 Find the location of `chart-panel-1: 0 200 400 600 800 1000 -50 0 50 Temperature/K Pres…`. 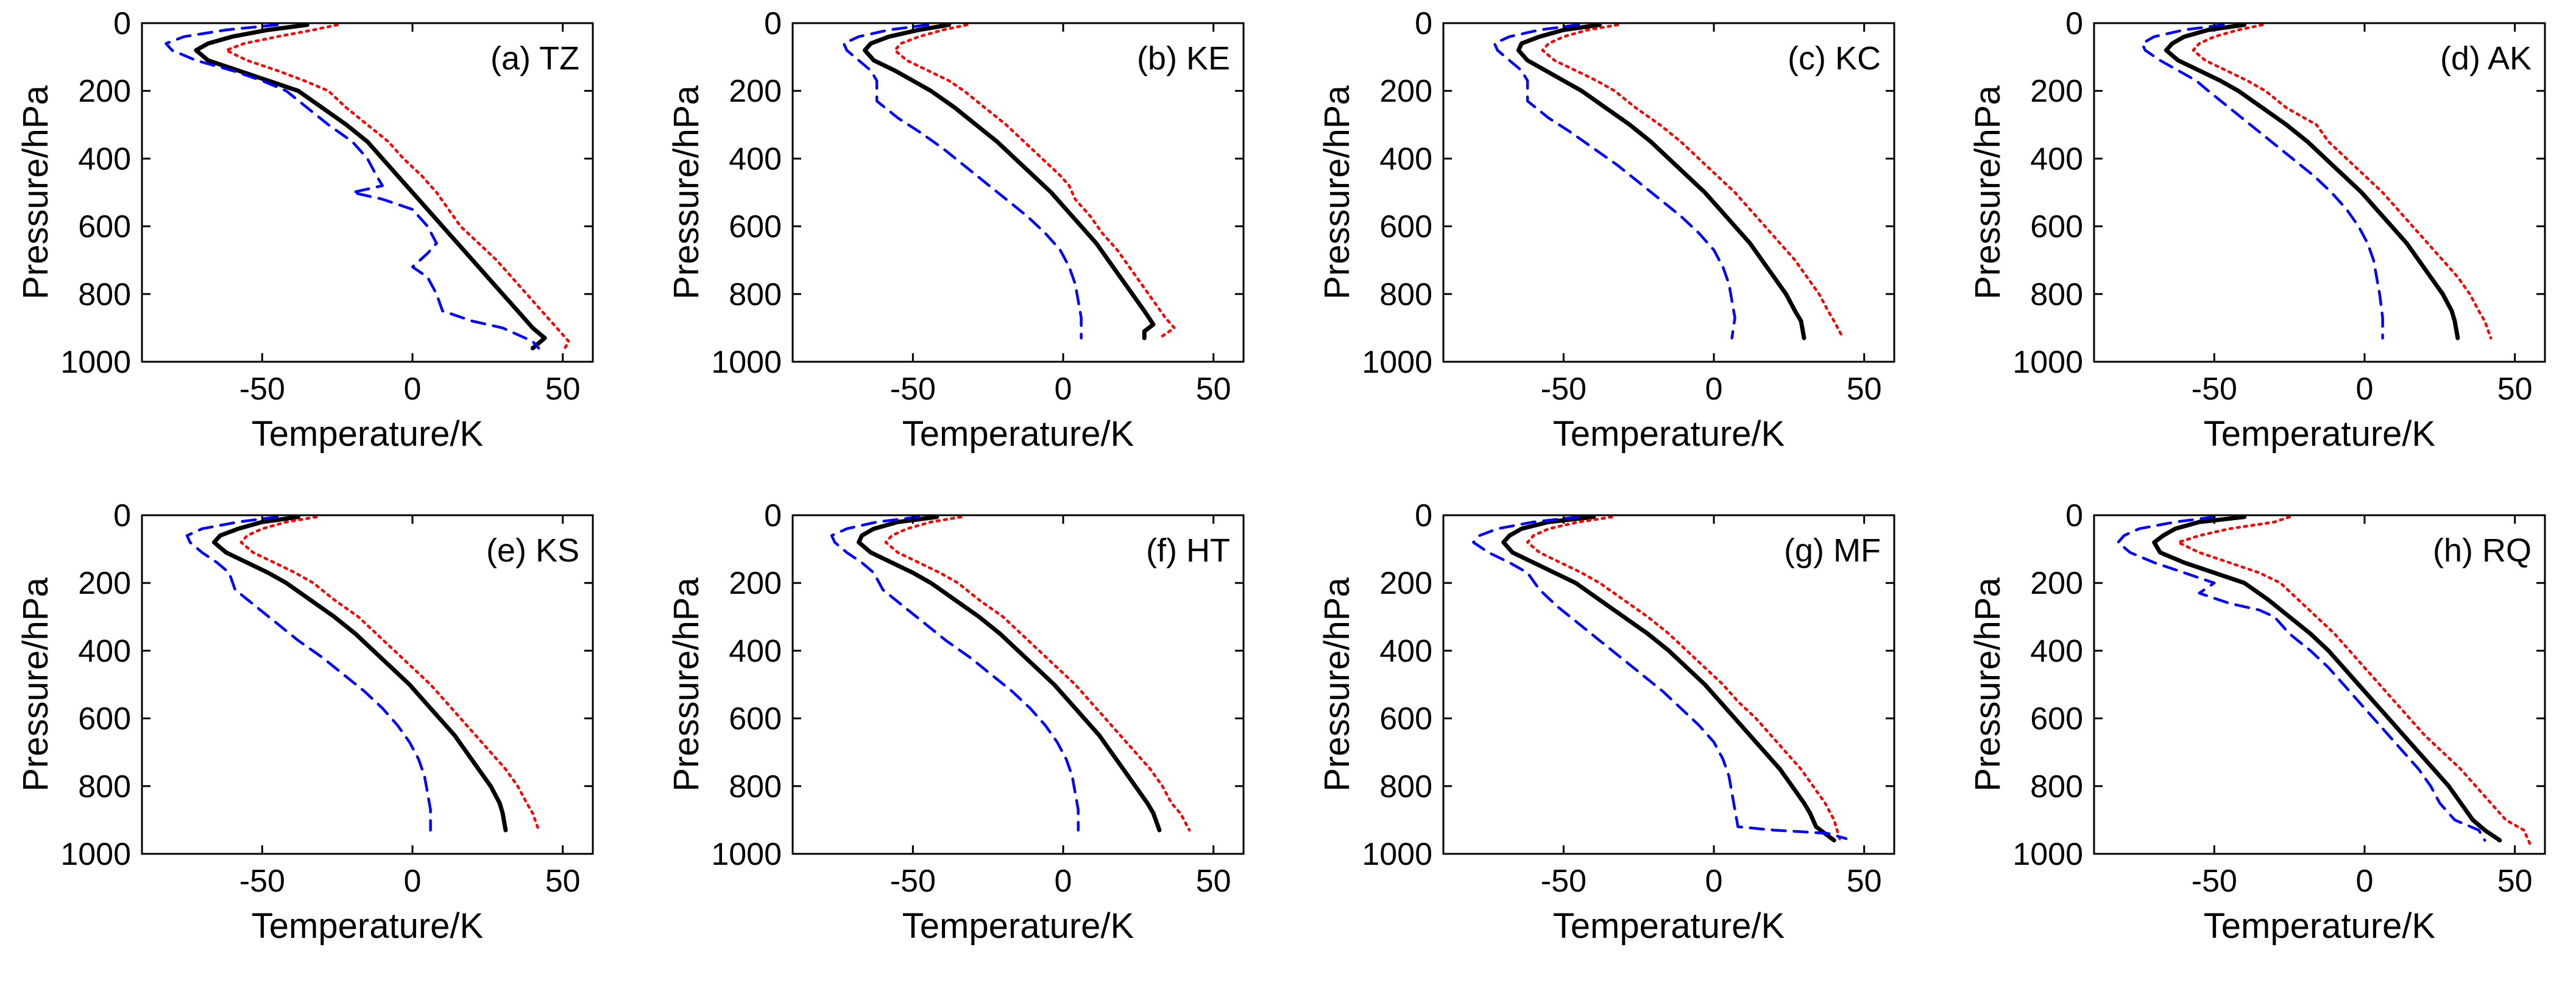

chart-panel-1: 0 200 400 600 800 1000 -50 0 50 Temperature/K Pres… is located at coordinates (305, 230).